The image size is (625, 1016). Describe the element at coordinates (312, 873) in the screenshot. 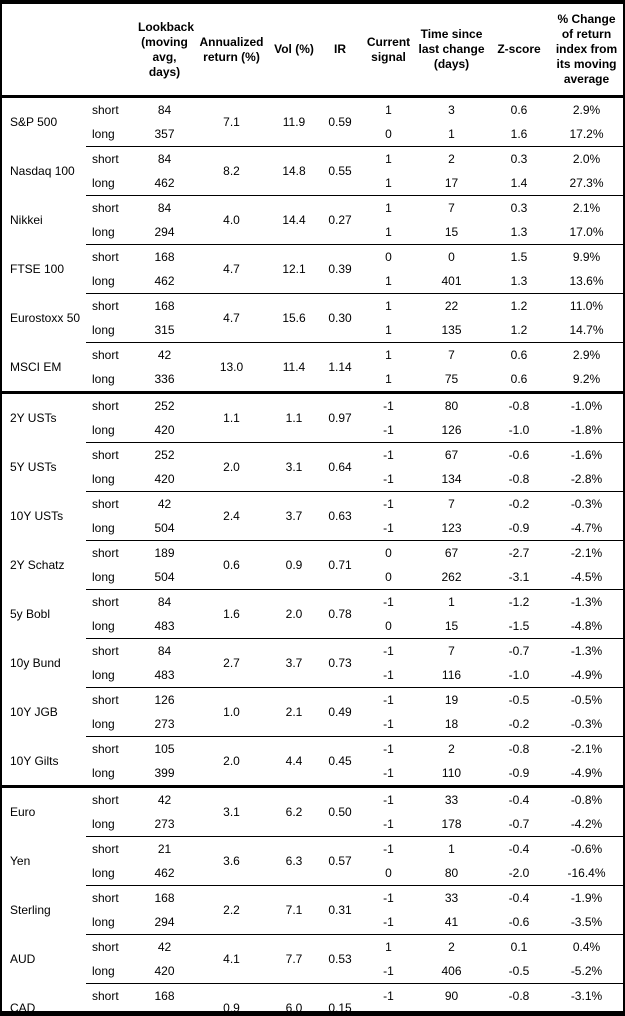

I see `instrument-row-long: long 462 0 80 -2.0 -16.4%` at that location.